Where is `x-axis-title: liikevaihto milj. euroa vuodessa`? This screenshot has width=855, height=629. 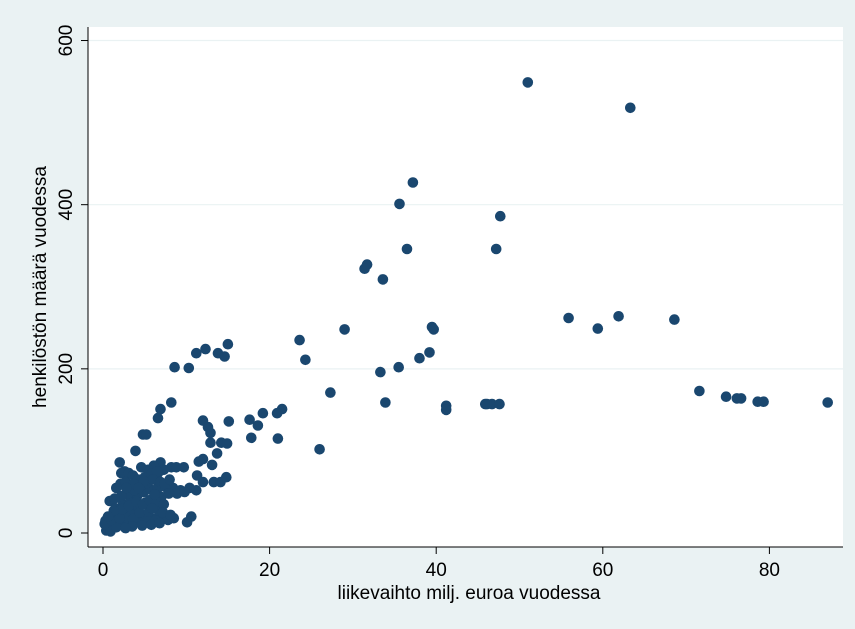
x-axis-title: liikevaihto milj. euroa vuodessa is located at coordinates (469, 593).